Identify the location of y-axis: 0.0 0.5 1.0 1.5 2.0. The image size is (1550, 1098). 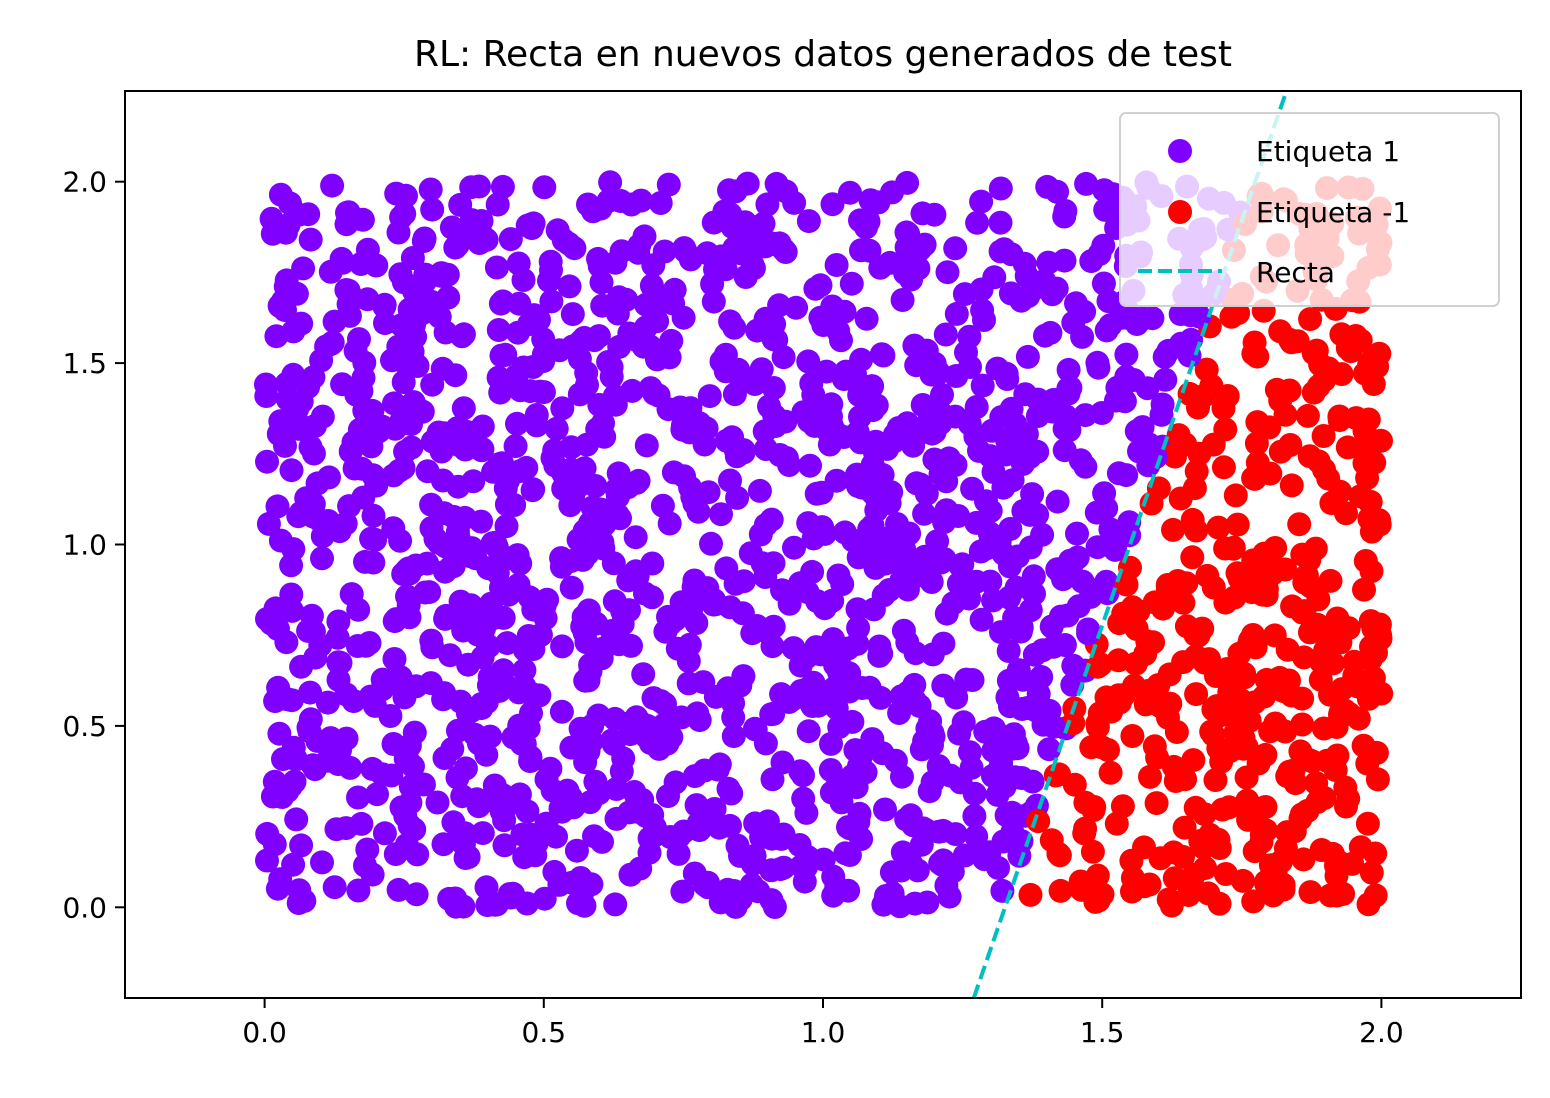
(93, 545).